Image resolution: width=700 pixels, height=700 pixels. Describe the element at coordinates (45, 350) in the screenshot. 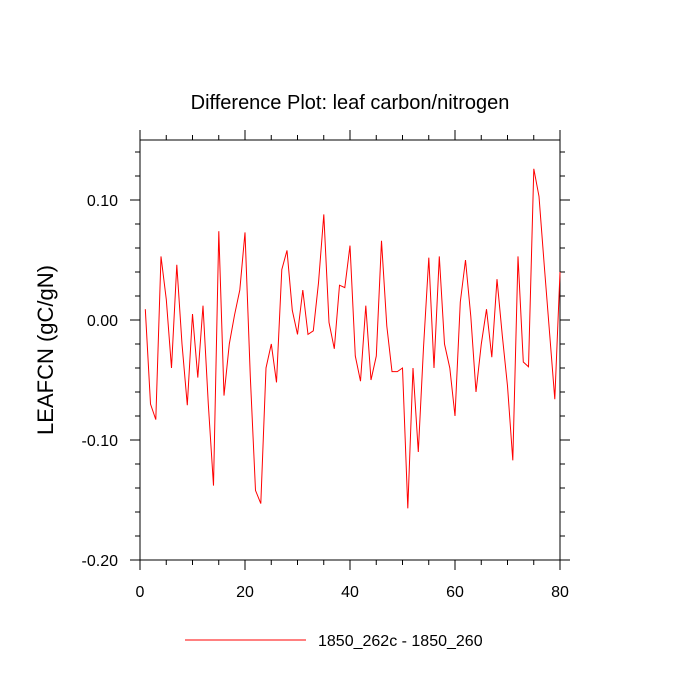

I see `y-axis-label: LEAFCN (gC/gN)` at that location.